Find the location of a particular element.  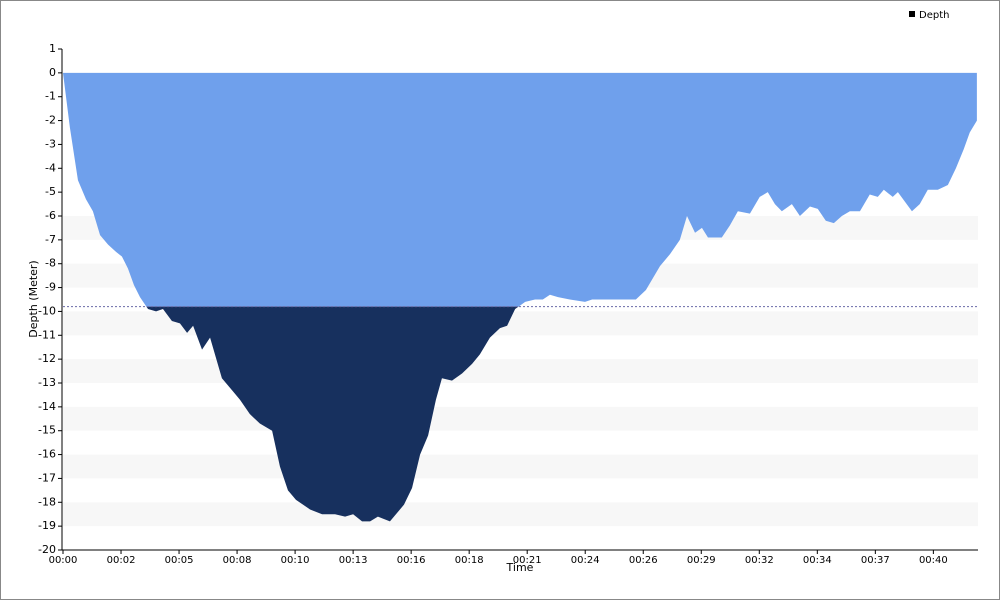

y-tick-label: -3 is located at coordinates (50, 143).